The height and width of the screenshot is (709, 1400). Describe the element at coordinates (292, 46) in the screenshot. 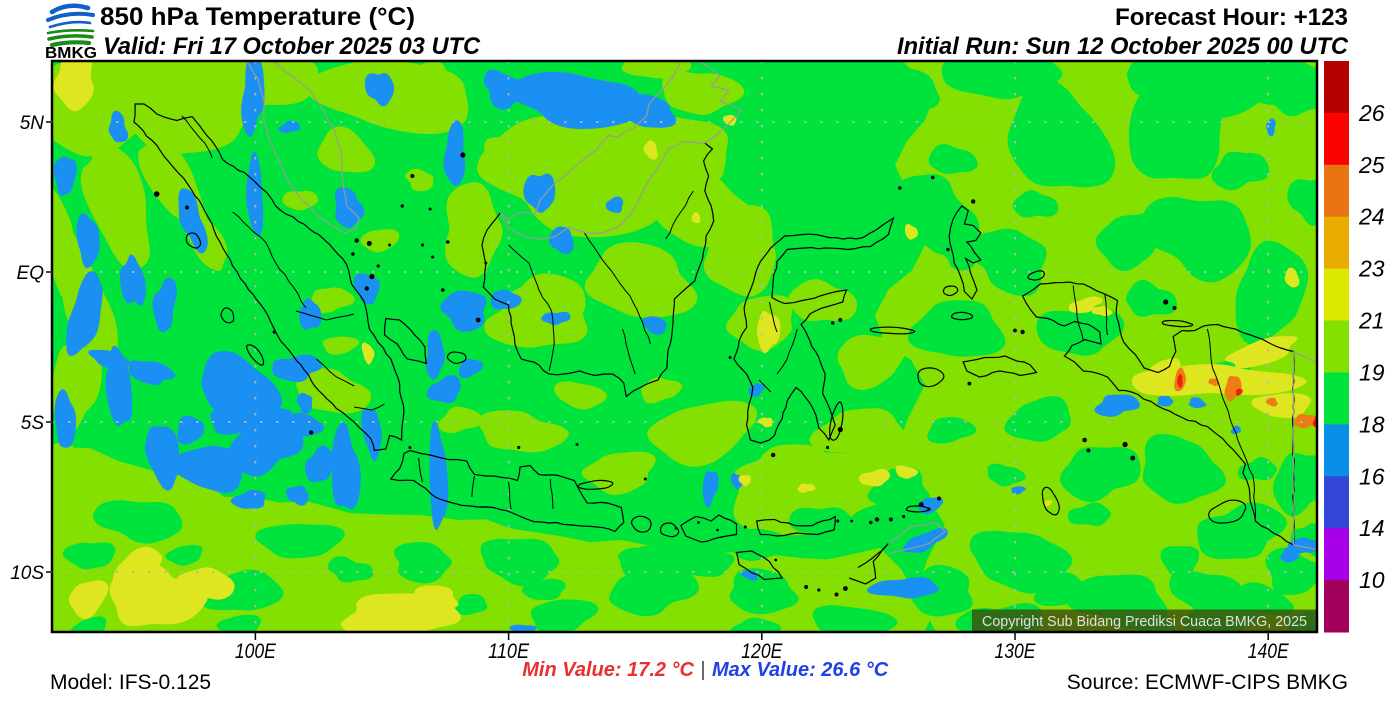

I see `svg-text:Valid: Fri 17 October 2025 03: Valid: Fri 17 October 2025 03 UTC` at that location.